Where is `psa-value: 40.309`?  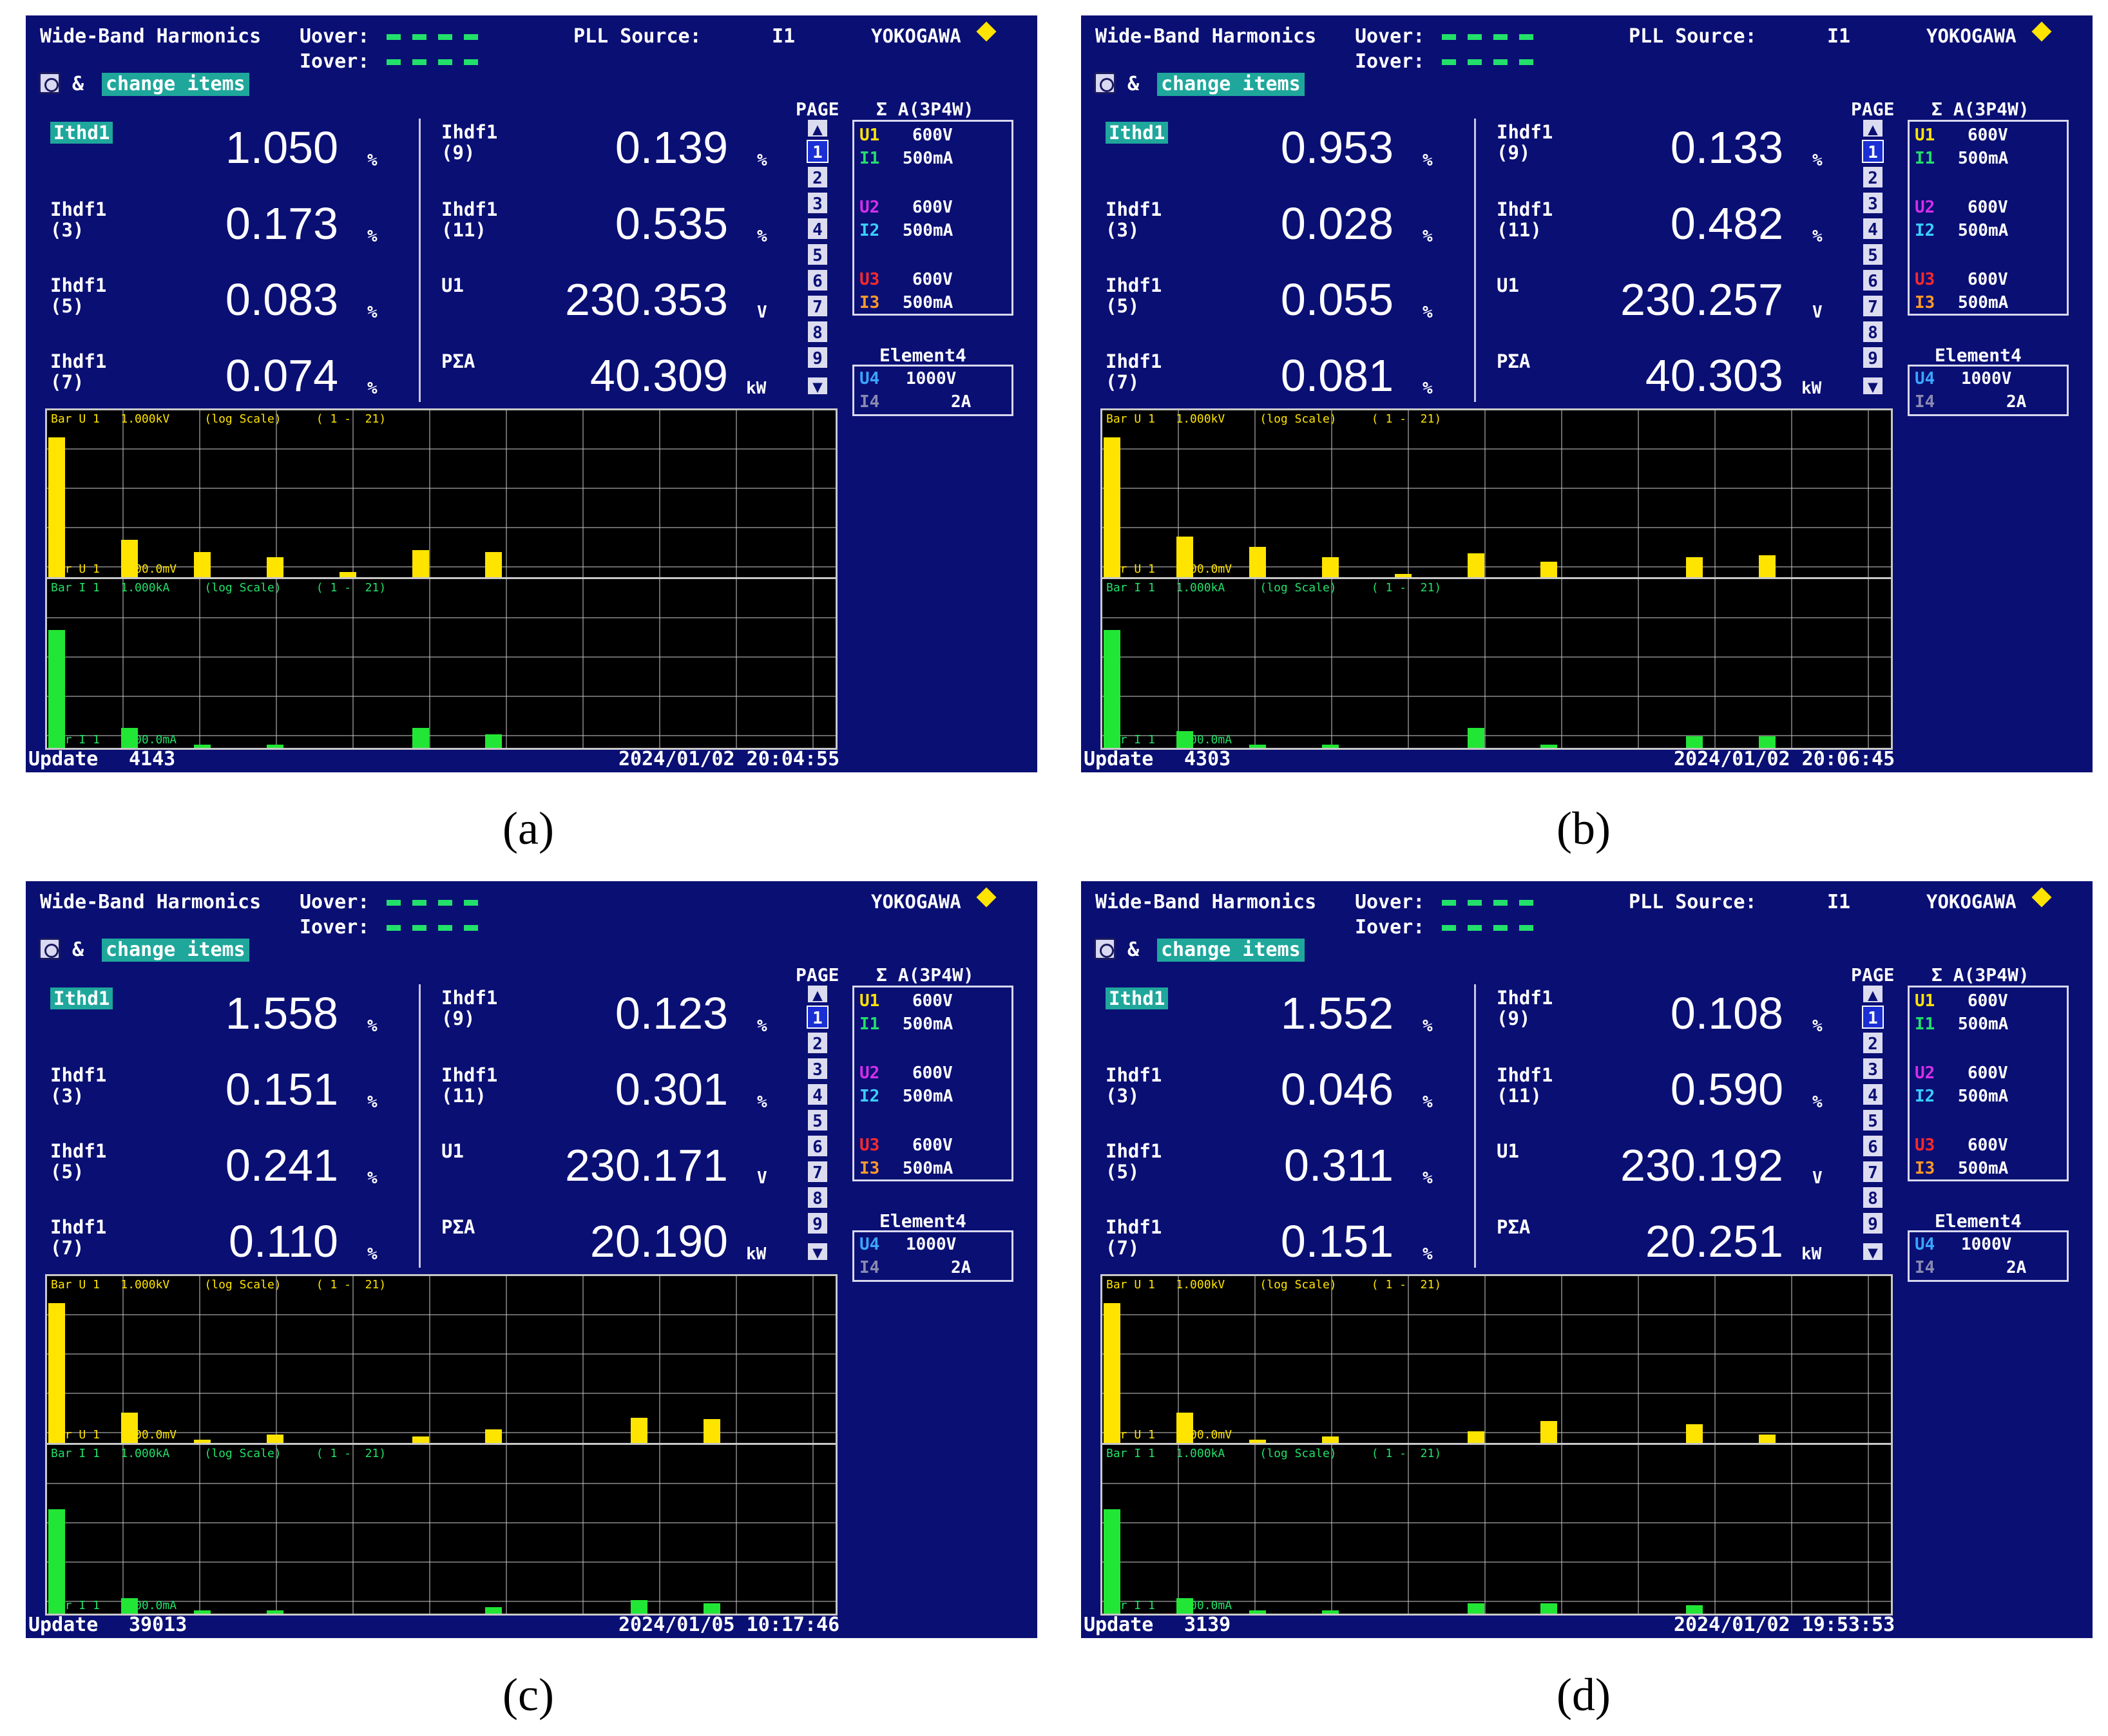 psa-value: 40.309 is located at coordinates (659, 375).